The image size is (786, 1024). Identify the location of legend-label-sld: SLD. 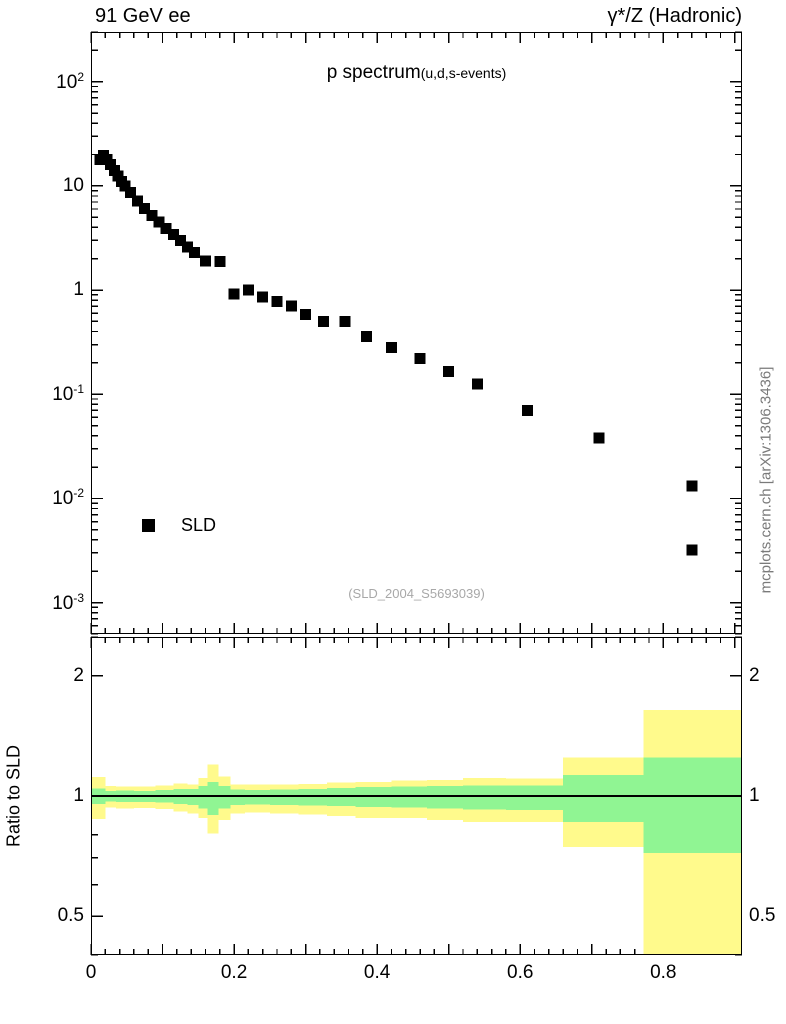
(199, 525).